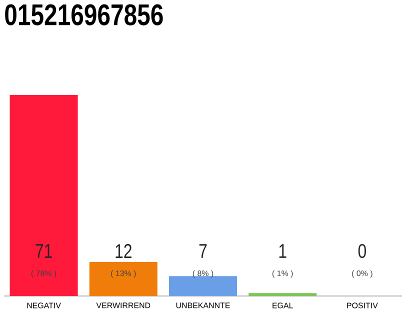 The height and width of the screenshot is (320, 410). What do you see at coordinates (44, 251) in the screenshot?
I see `data-label: 71` at bounding box center [44, 251].